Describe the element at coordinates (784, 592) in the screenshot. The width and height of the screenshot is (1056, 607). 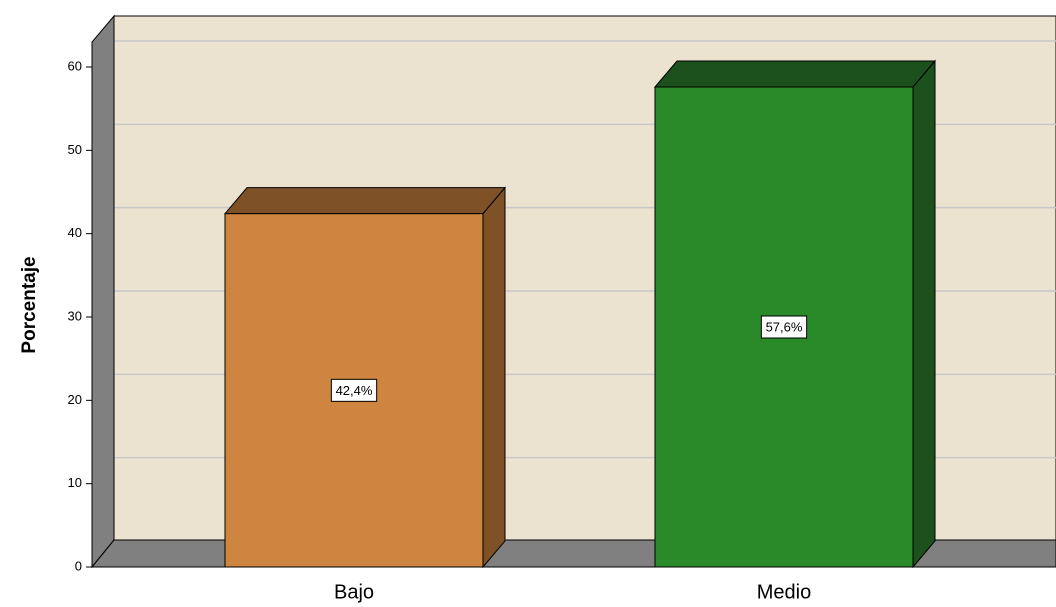
I see `x-tick-label: Medio` at that location.